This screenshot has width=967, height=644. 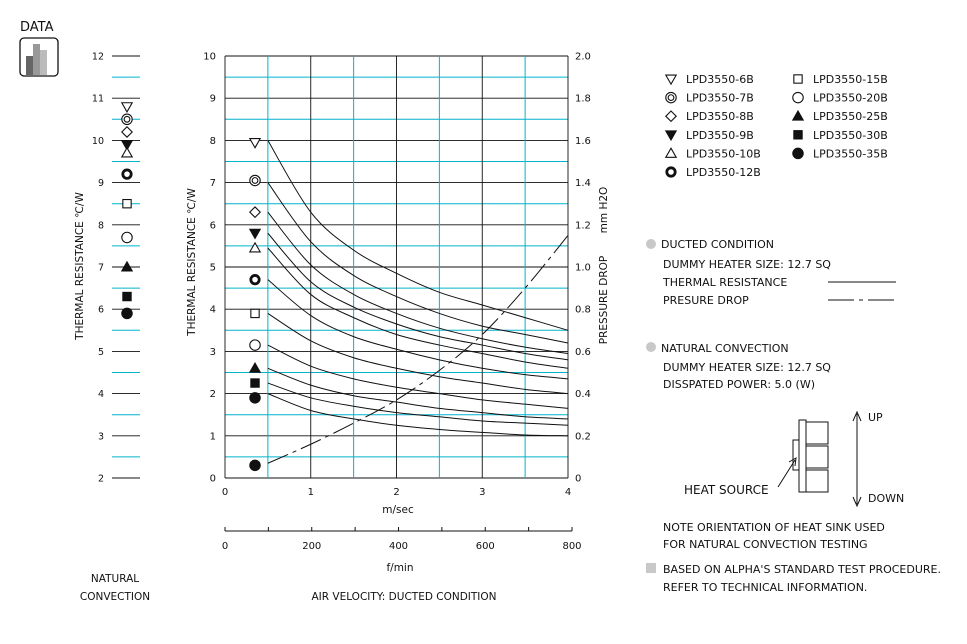 I want to click on pressure-tick-label: 0.2, so click(x=583, y=436).